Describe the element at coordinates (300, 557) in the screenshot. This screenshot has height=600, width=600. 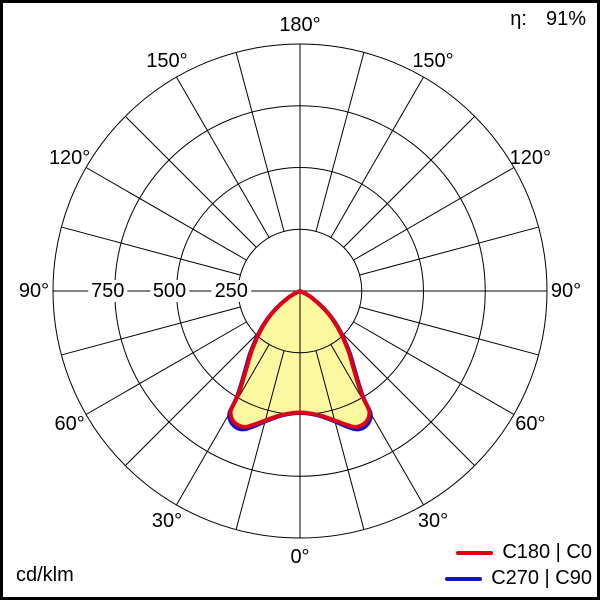
I see `angle-tick-label: 0°` at that location.